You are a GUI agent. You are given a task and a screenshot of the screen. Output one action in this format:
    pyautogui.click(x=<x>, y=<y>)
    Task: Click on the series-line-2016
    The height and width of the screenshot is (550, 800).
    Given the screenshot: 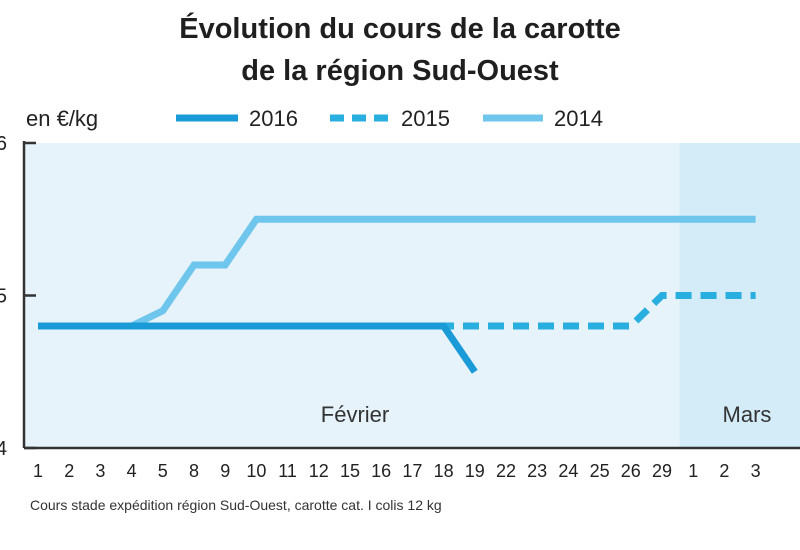 What is the action you would take?
    pyautogui.click(x=258, y=348)
    